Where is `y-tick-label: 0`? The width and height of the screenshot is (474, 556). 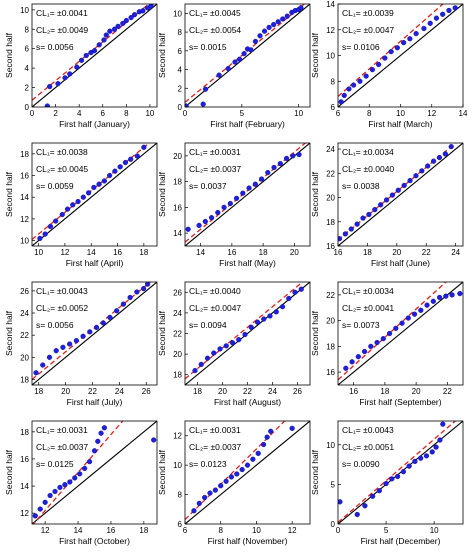 y-tick-label: 0 is located at coordinates (27, 107).